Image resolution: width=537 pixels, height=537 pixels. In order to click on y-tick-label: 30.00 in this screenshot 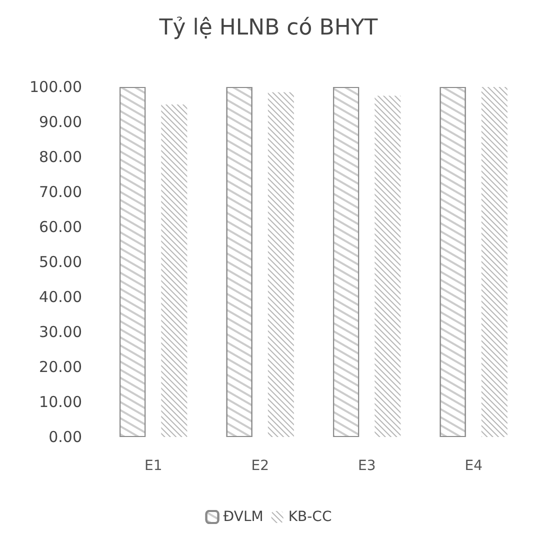, I will do `click(60, 332)`.